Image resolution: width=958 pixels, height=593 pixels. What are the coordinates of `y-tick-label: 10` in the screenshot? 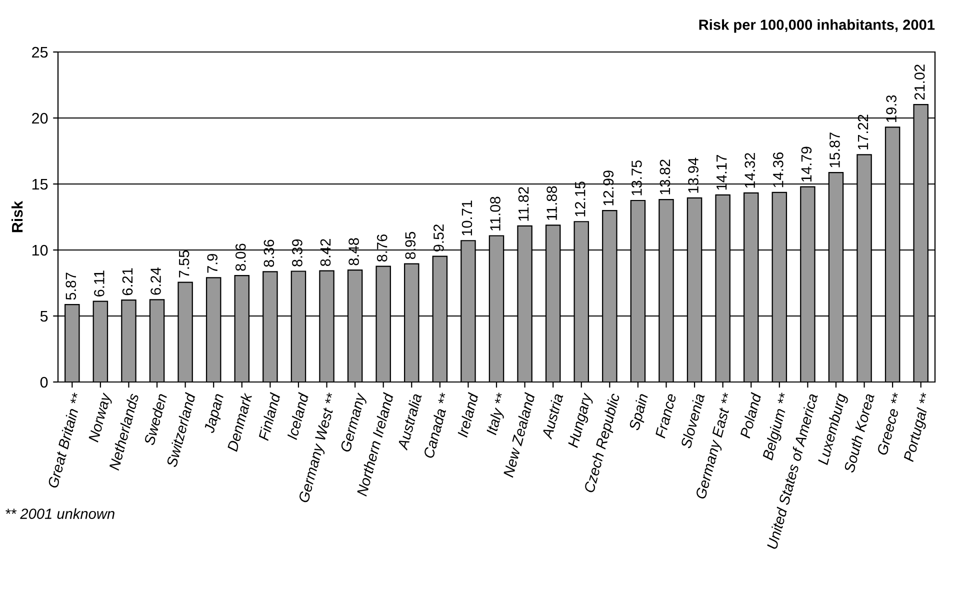 It's located at (40, 250).